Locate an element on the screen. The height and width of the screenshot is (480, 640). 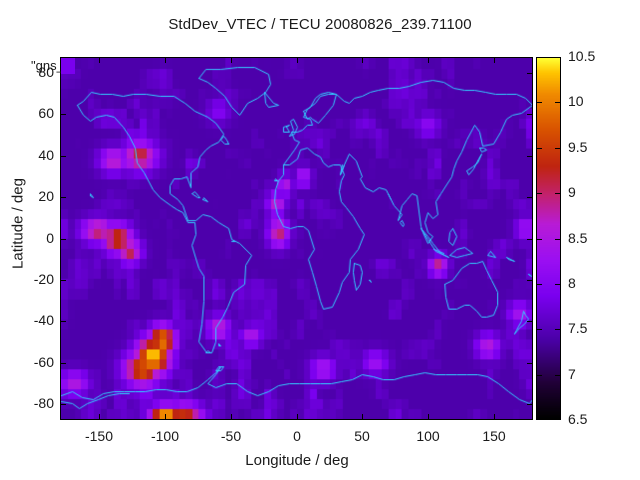
y-tick-label: -60 is located at coordinates (43, 362).